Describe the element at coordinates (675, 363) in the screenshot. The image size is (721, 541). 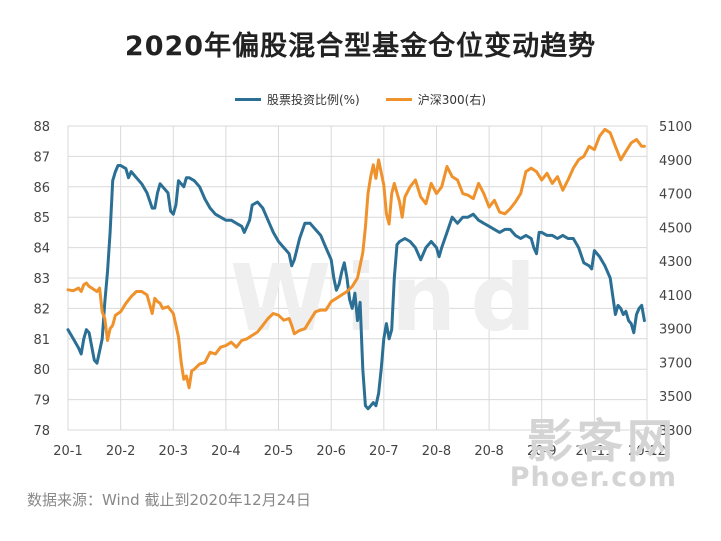
I see `y-right-tick-label: 3700` at that location.